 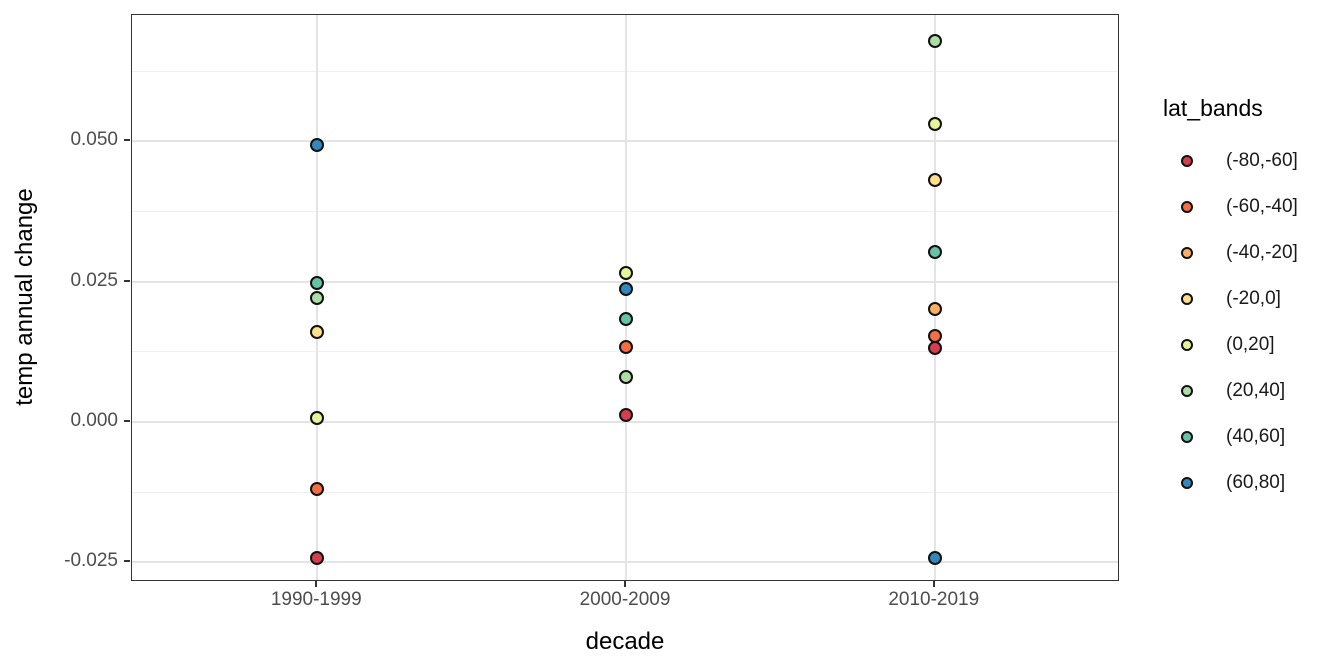 I want to click on legend-item: (-40,-20], so click(x=1252, y=253).